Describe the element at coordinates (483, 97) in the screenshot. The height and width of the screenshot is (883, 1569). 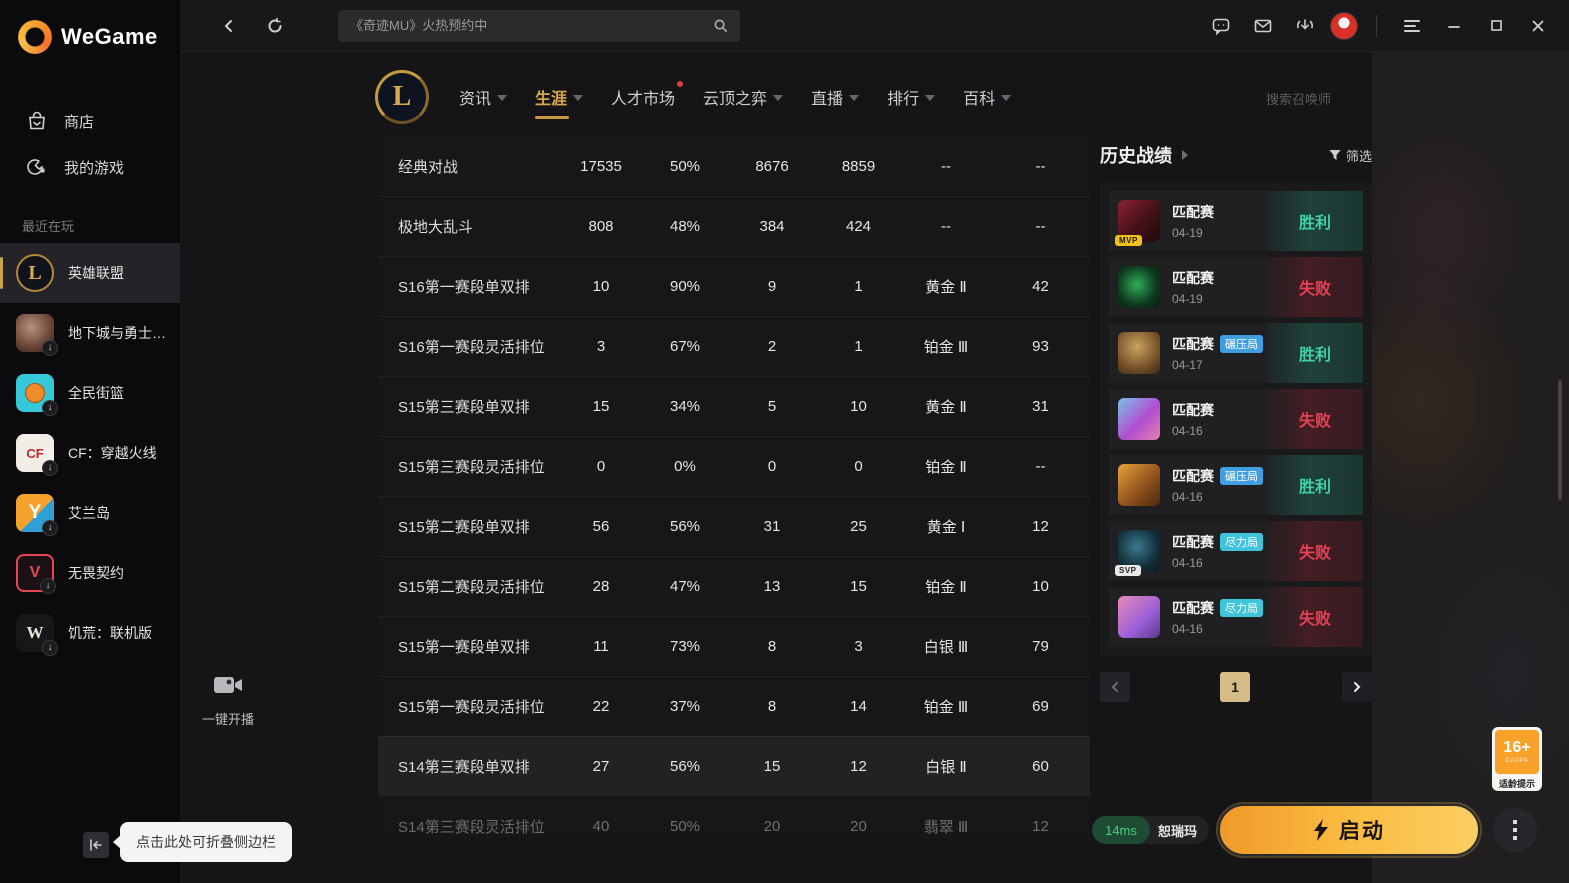
I see `tab-news: 资讯` at that location.